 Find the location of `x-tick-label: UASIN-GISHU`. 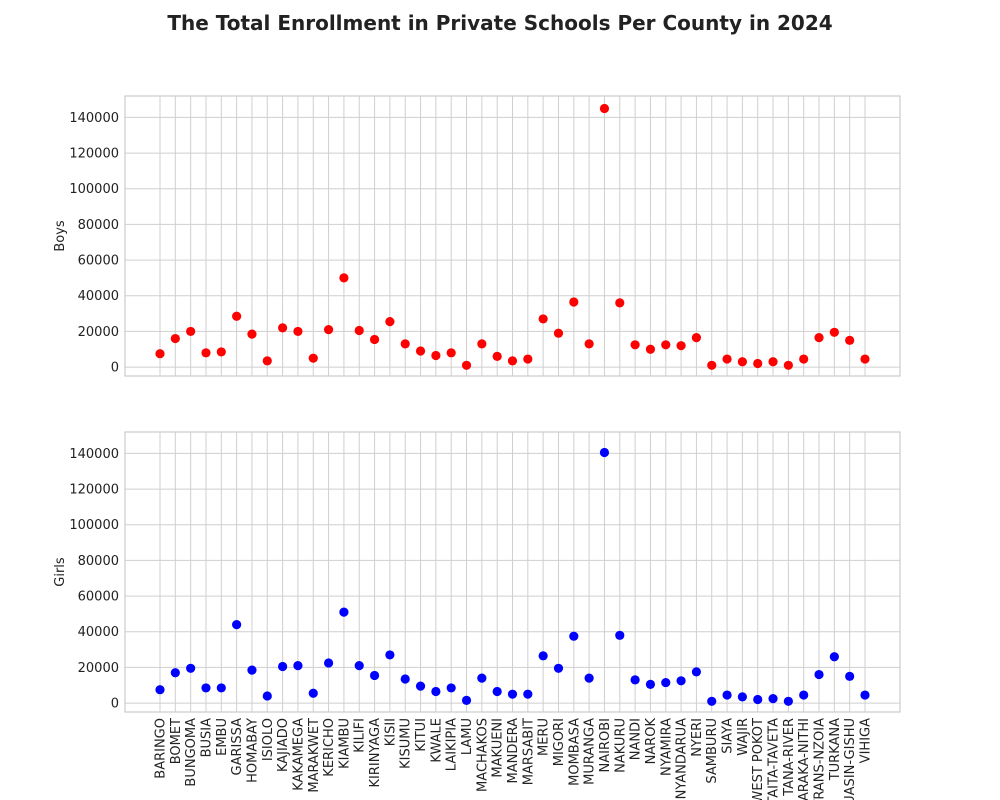

x-tick-label: UASIN-GISHU is located at coordinates (850, 759).